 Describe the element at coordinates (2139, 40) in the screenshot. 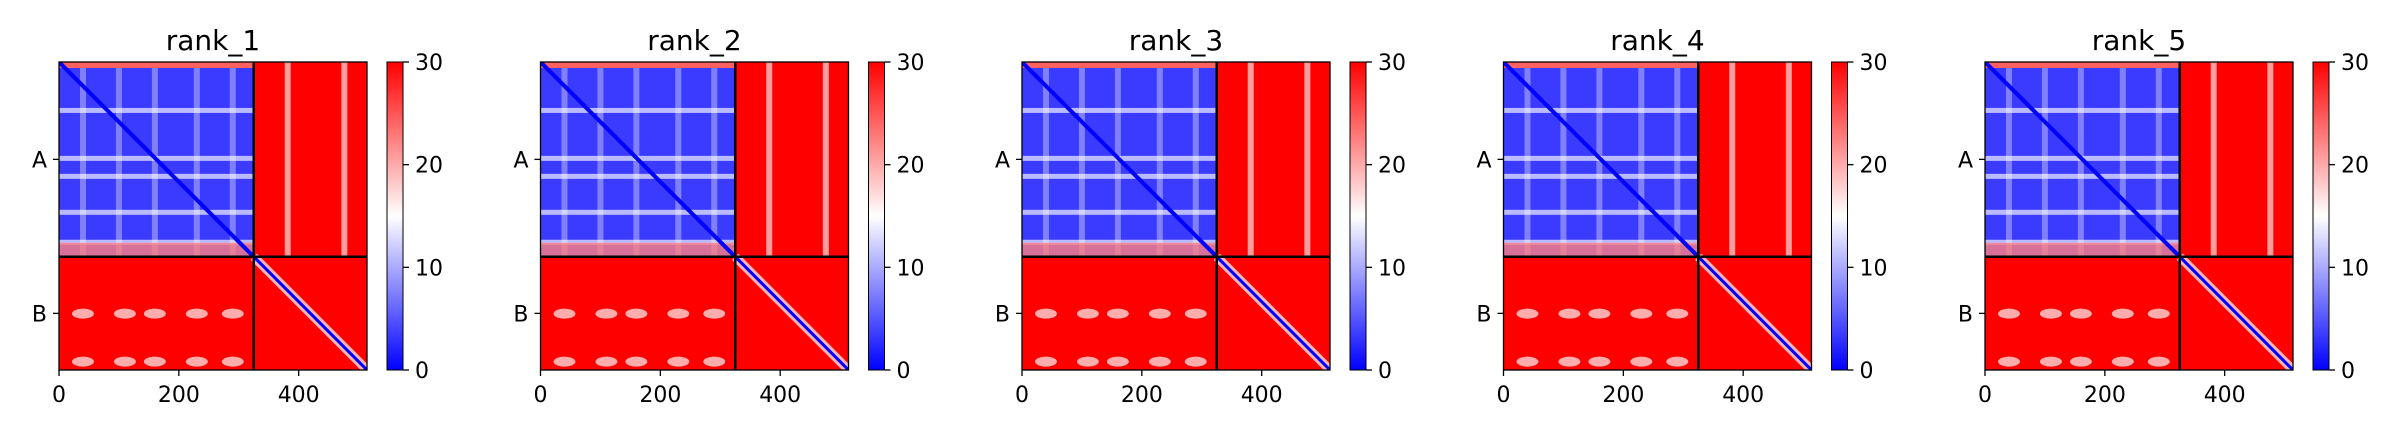

I see `panel-title: rank_5` at that location.